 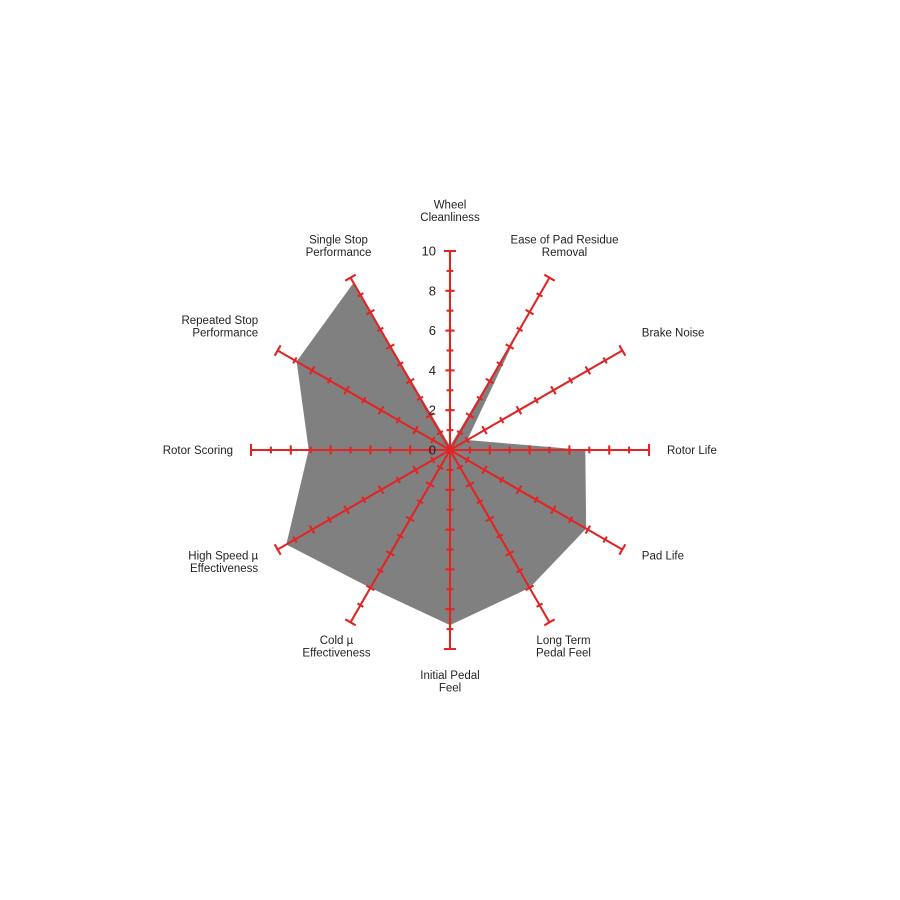 I want to click on radial-tick-label: 2, so click(x=432, y=410).